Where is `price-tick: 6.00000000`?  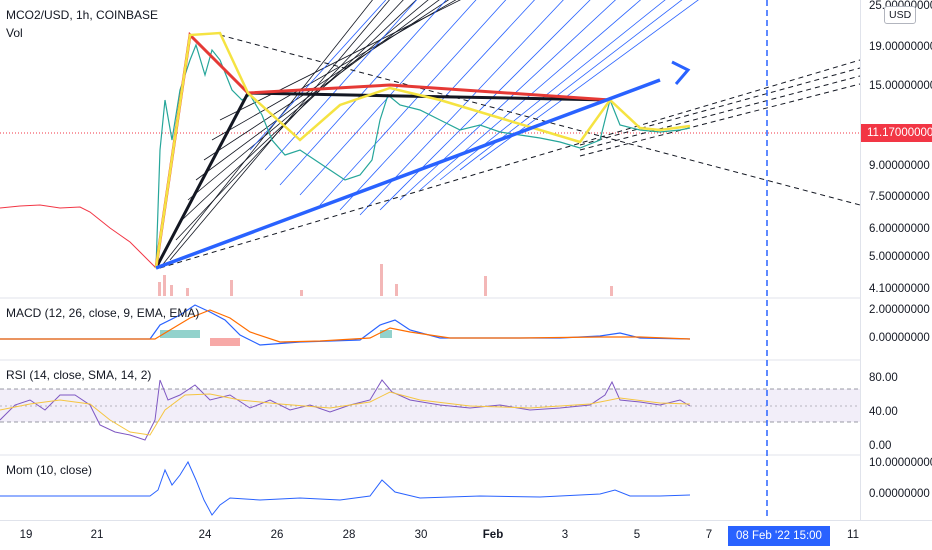 price-tick: 6.00000000 is located at coordinates (899, 229).